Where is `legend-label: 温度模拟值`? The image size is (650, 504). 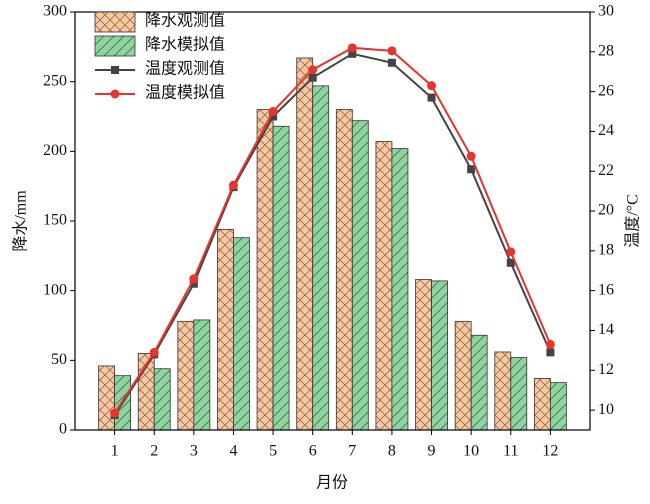
legend-label: 温度模拟值 is located at coordinates (185, 93).